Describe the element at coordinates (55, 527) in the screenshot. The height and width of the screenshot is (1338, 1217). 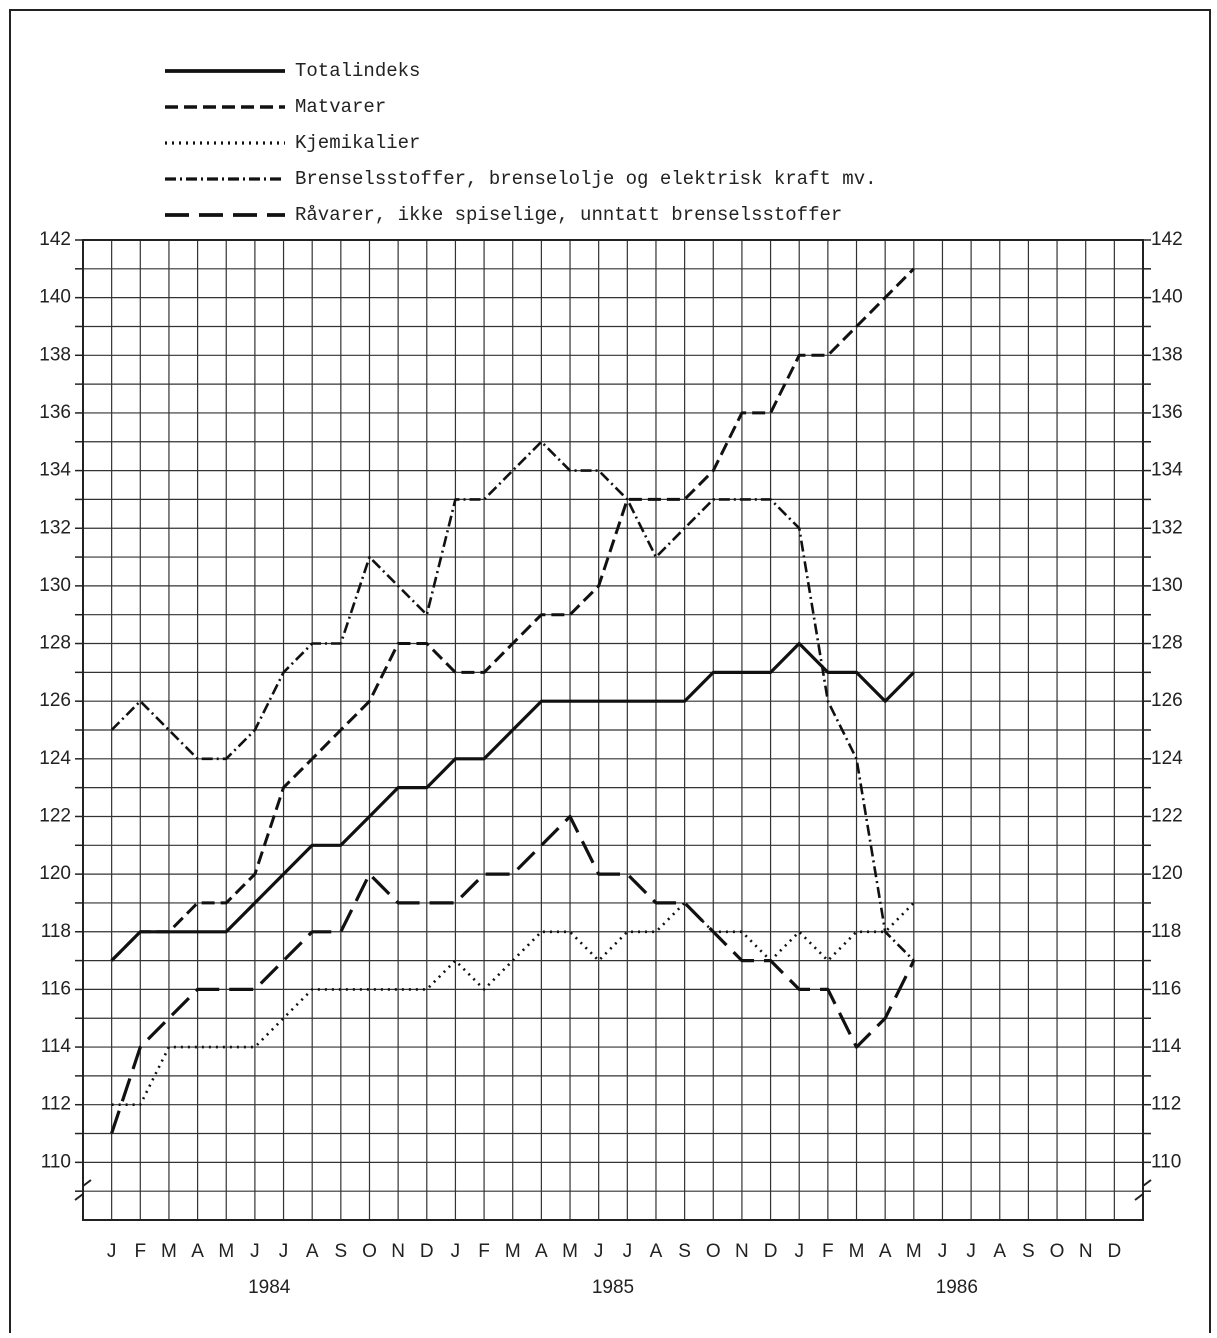
I see `y-tick-label: 132` at that location.